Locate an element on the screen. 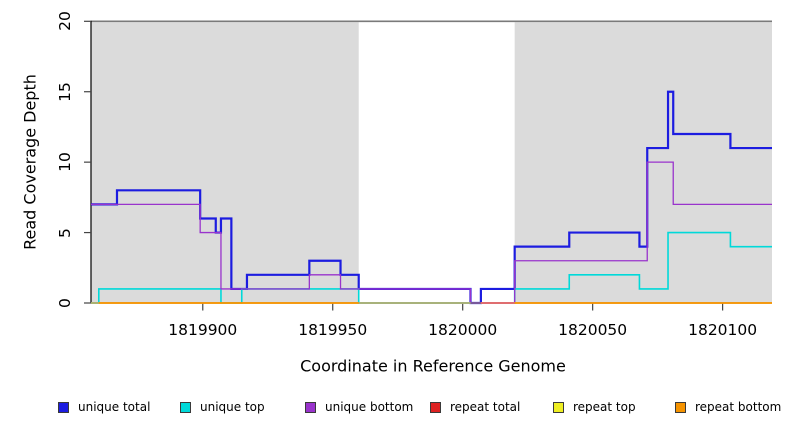 The height and width of the screenshot is (432, 792). legend-label: unique top is located at coordinates (232, 407).